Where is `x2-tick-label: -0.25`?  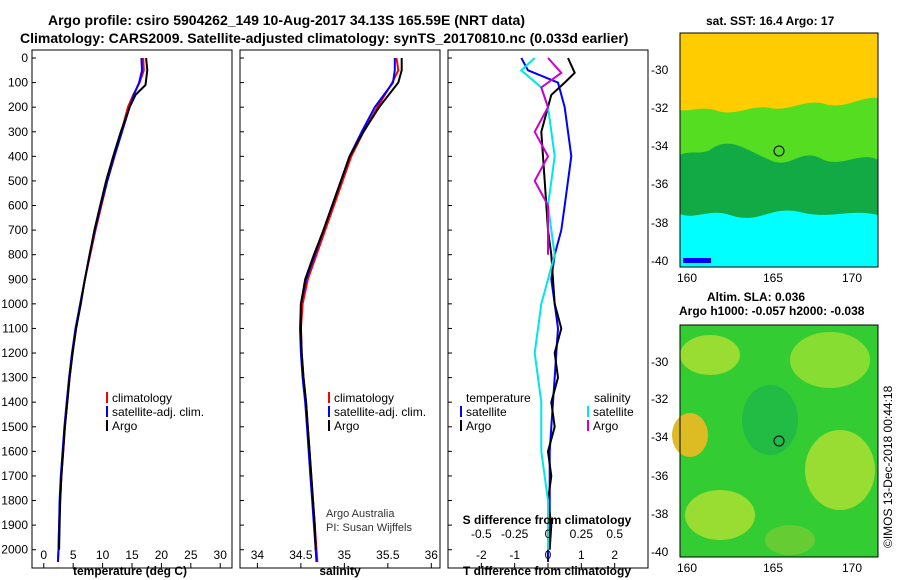
x2-tick-label: -0.25 is located at coordinates (515, 534).